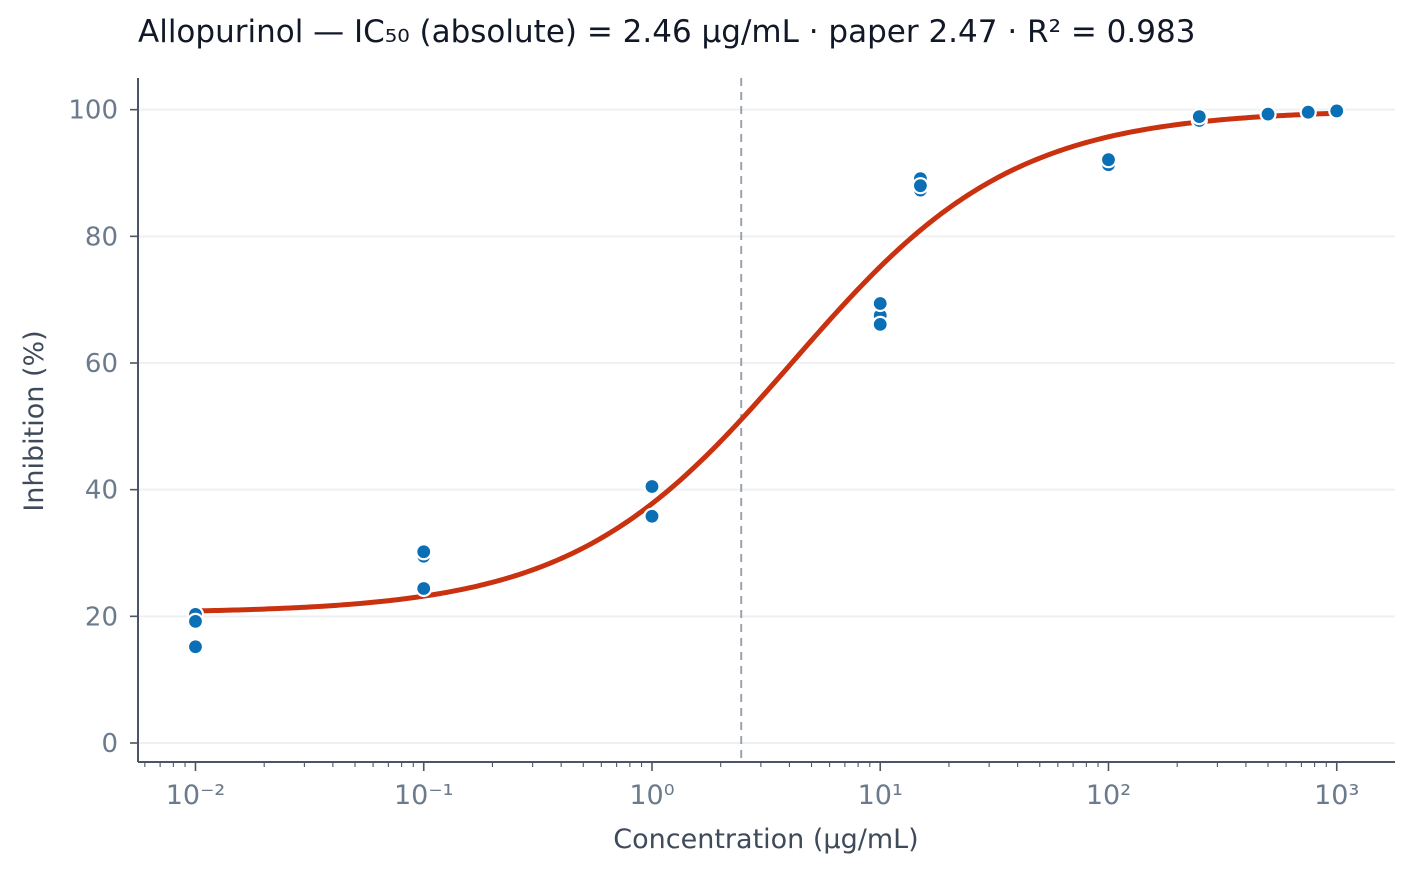 The image size is (1413, 874). I want to click on y-tick-label: 60, so click(101, 364).